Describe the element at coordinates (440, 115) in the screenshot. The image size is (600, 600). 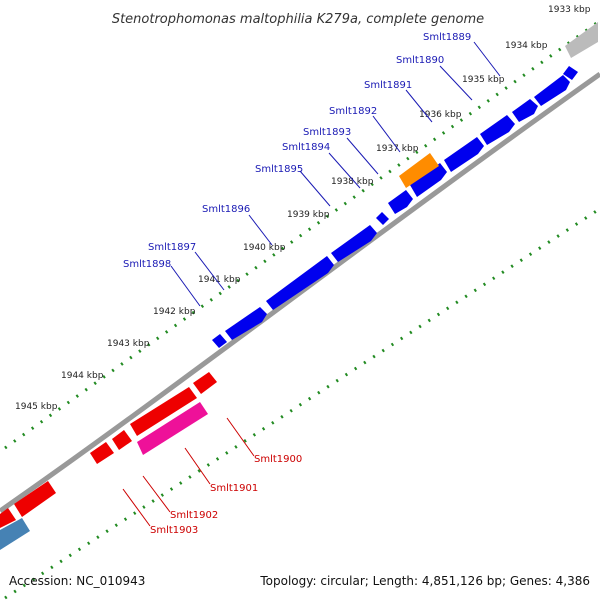
I see `tick-1936: 1936 kbp` at that location.